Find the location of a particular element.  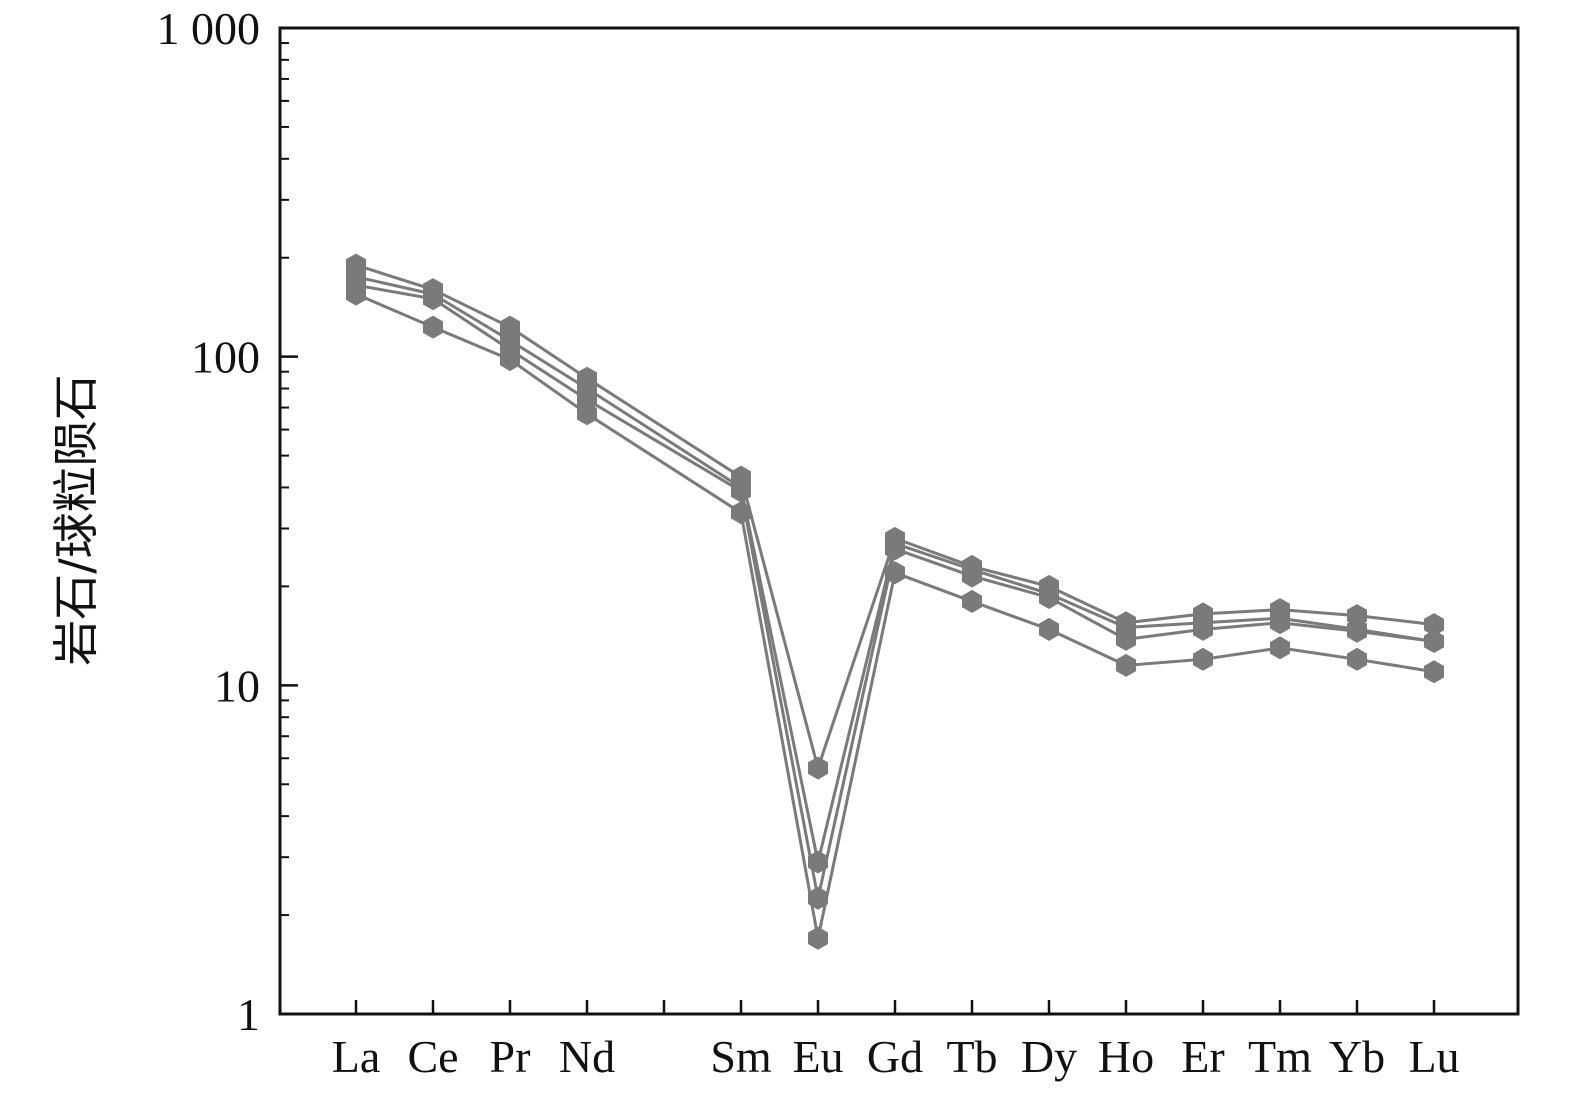

x-tick-label: Pr is located at coordinates (510, 1056).